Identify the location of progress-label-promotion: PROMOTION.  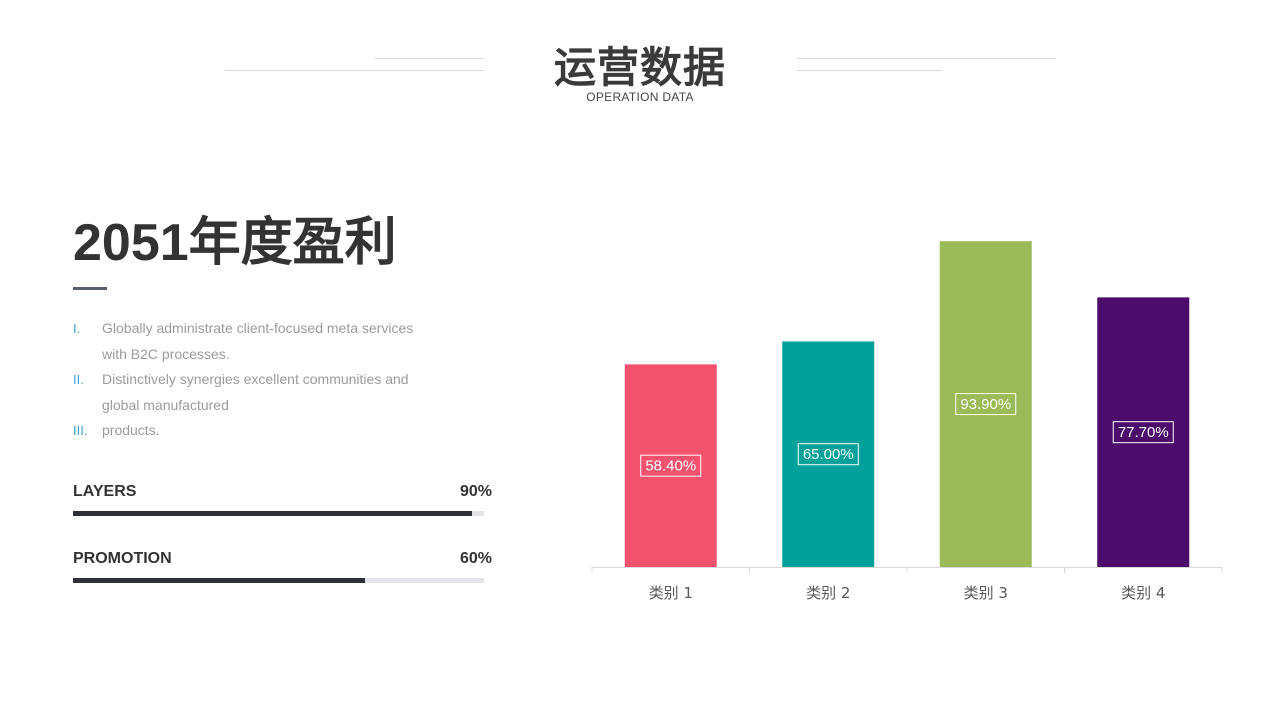
(122, 558).